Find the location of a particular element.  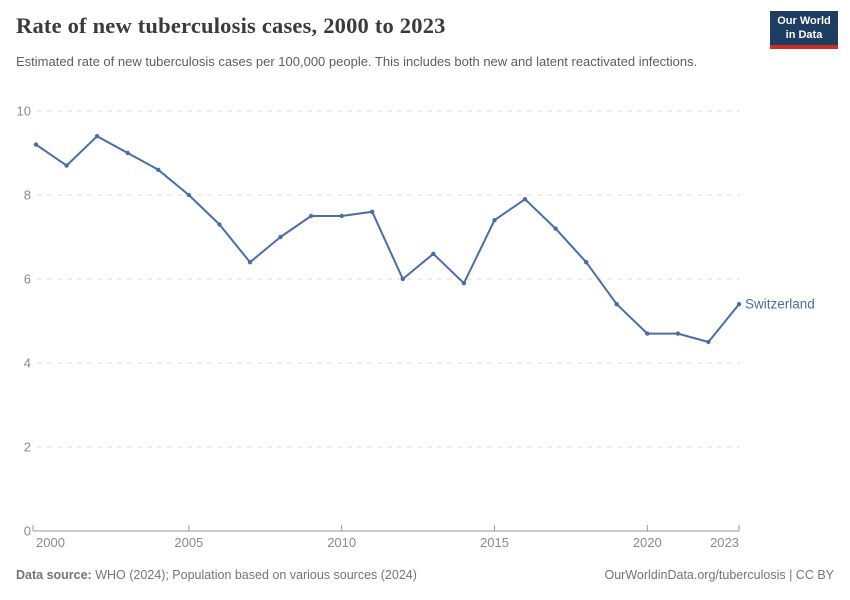

owid-logo: Our World in Data is located at coordinates (804, 30).